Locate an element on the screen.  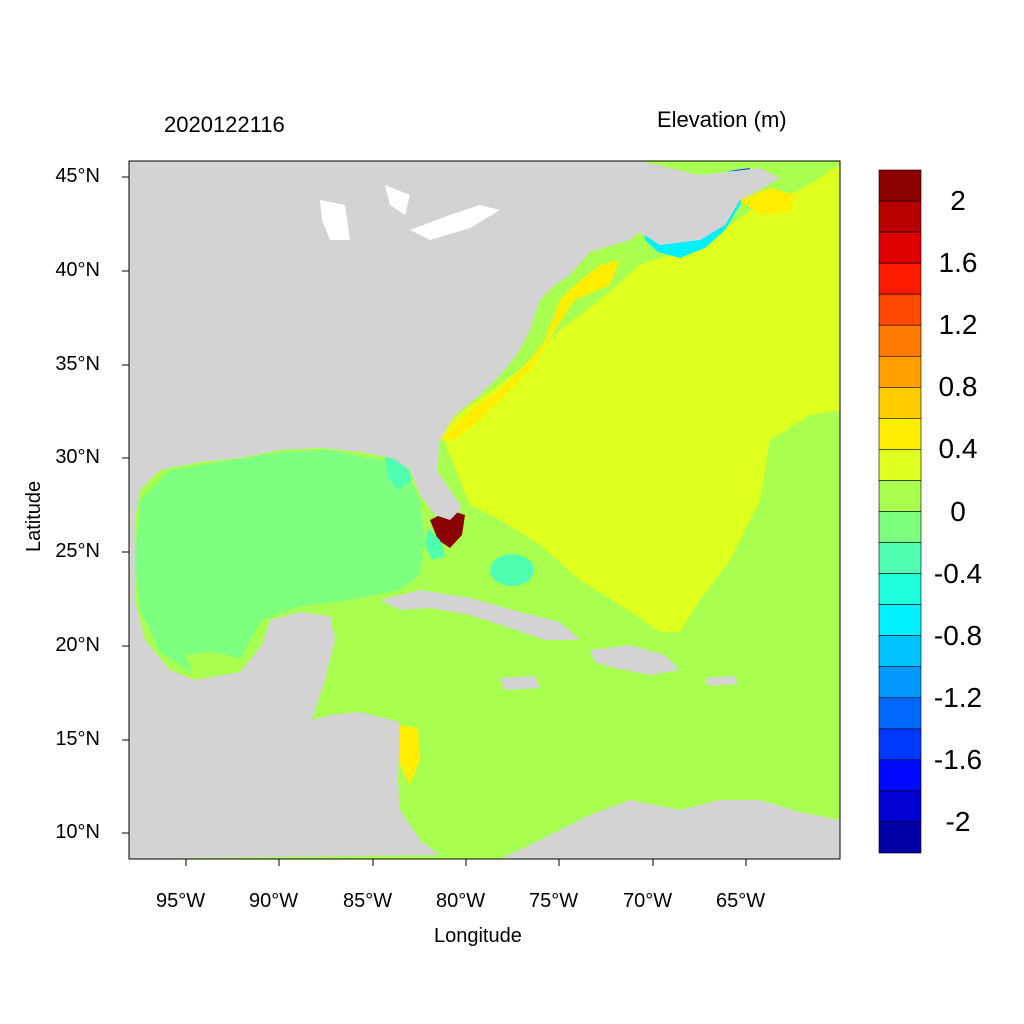
colorbar-label: 0.8 is located at coordinates (958, 387).